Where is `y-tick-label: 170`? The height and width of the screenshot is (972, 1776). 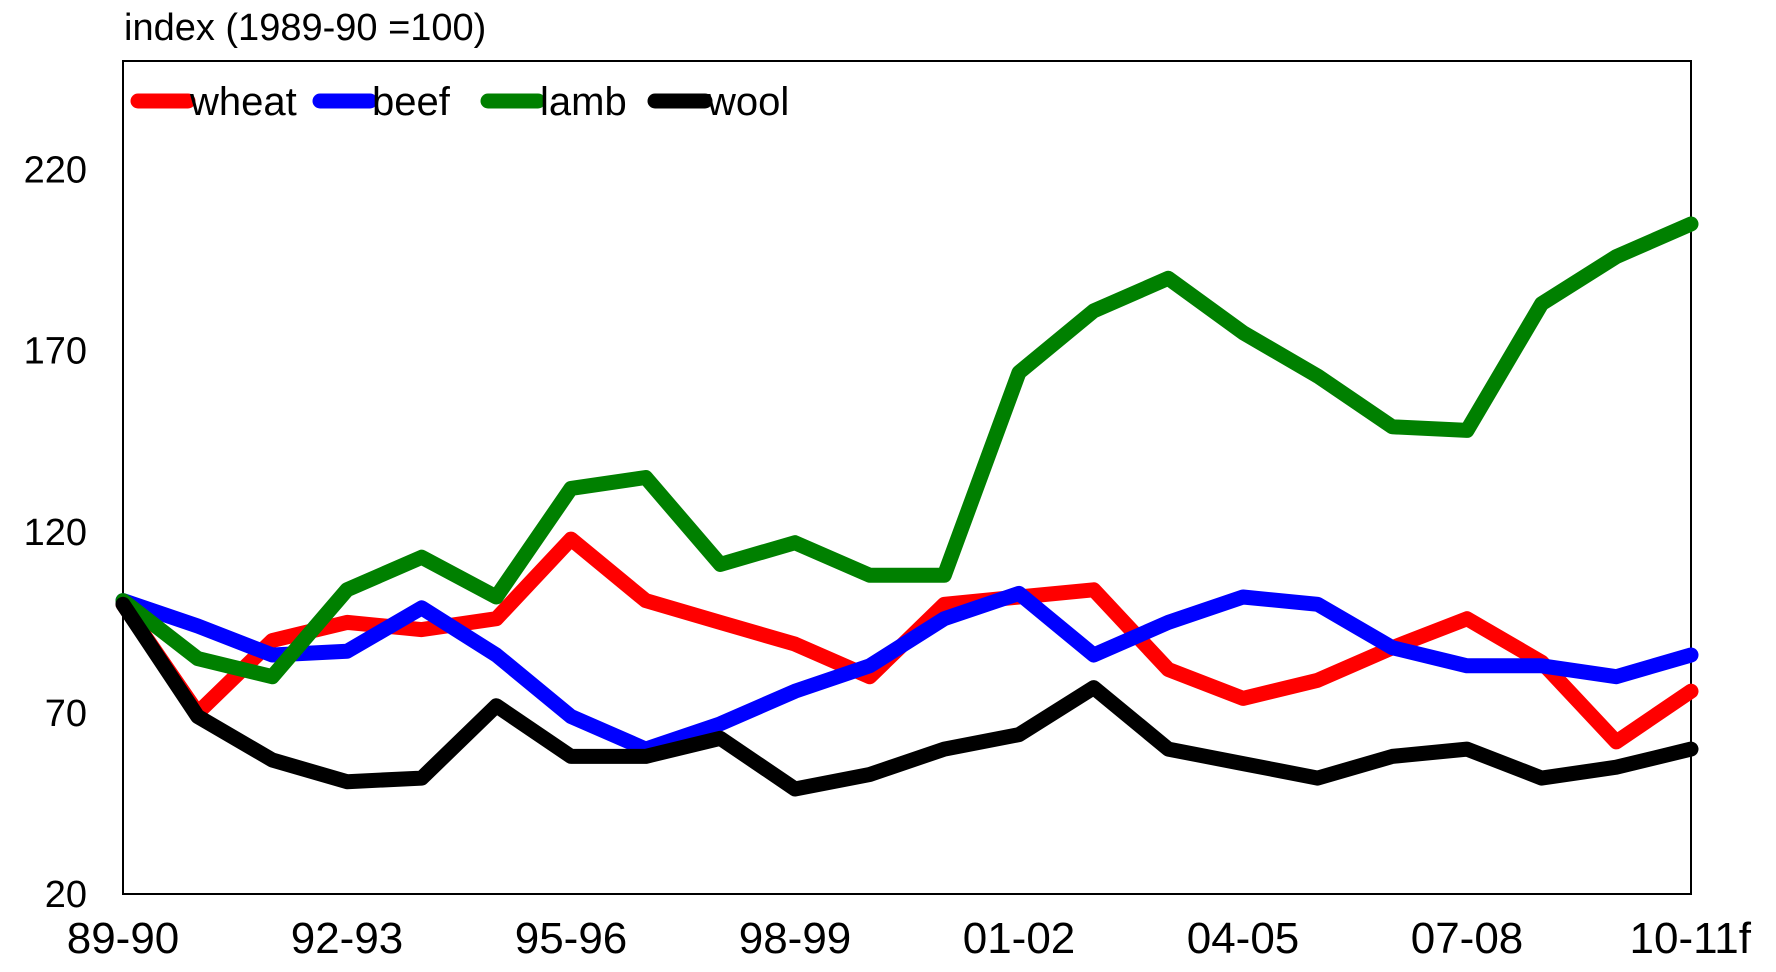
y-tick-label: 170 is located at coordinates (55, 352).